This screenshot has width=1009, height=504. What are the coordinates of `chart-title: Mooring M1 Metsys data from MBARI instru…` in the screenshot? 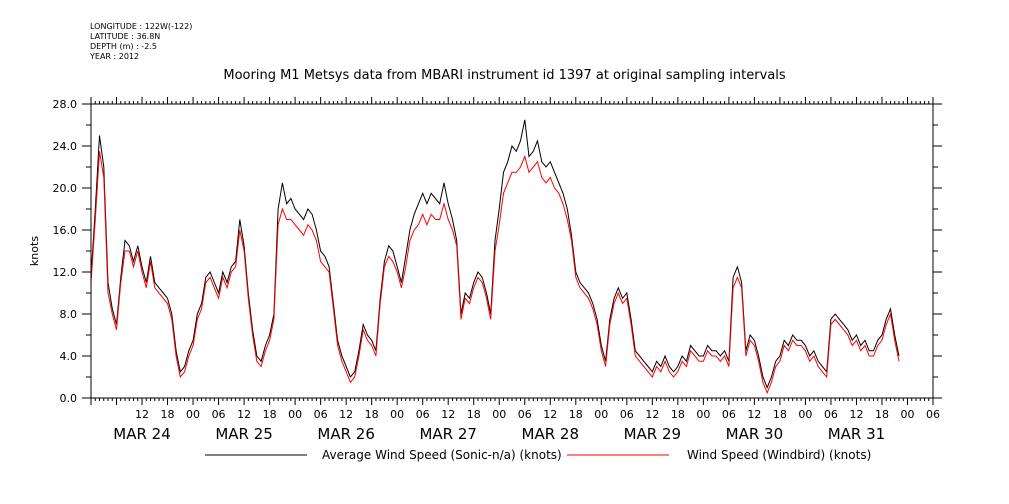 It's located at (504, 75).